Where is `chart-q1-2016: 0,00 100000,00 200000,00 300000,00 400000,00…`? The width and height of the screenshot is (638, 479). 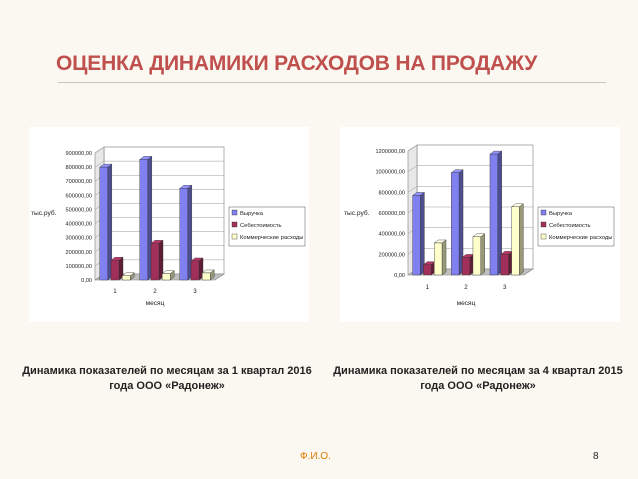 chart-q1-2016: 0,00 100000,00 200000,00 300000,00 400000,00… is located at coordinates (168, 226).